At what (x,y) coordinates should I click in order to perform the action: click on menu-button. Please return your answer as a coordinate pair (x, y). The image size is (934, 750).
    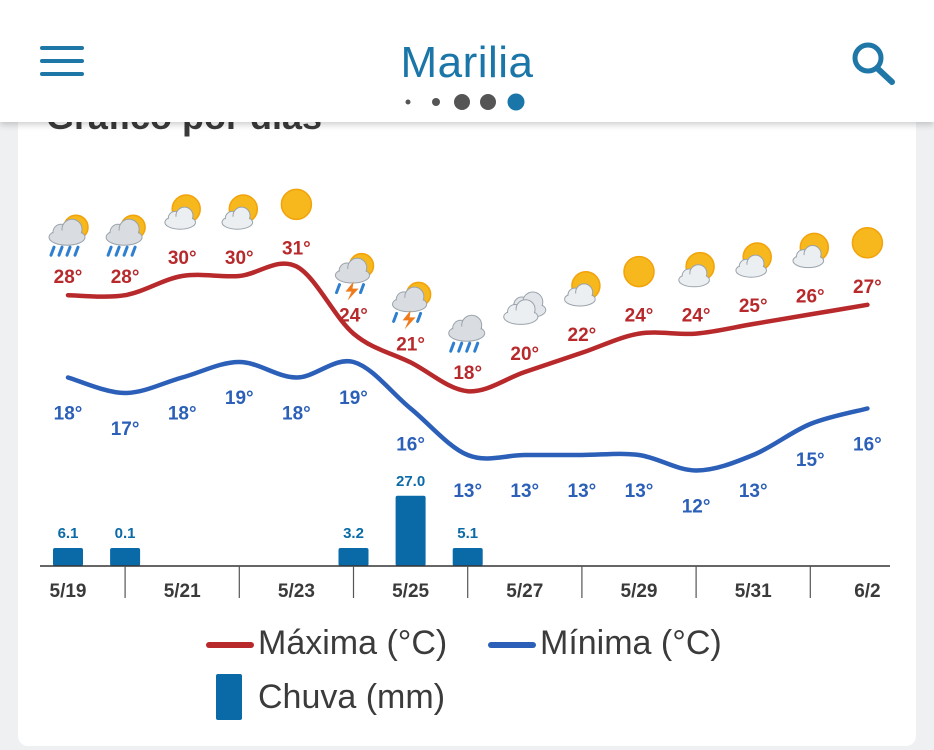
    Looking at the image, I should click on (62, 62).